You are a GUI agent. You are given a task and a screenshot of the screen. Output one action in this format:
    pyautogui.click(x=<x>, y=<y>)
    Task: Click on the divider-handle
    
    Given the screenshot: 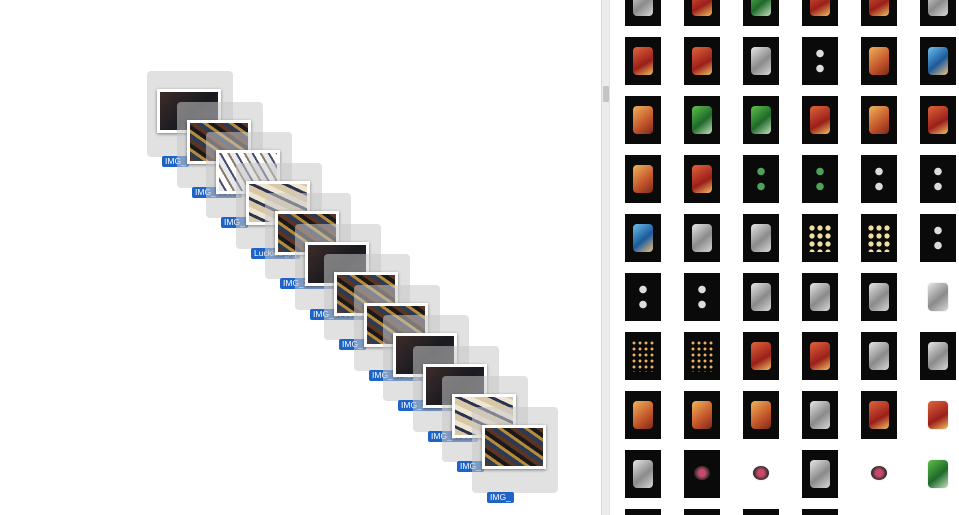 What is the action you would take?
    pyautogui.click(x=606, y=94)
    